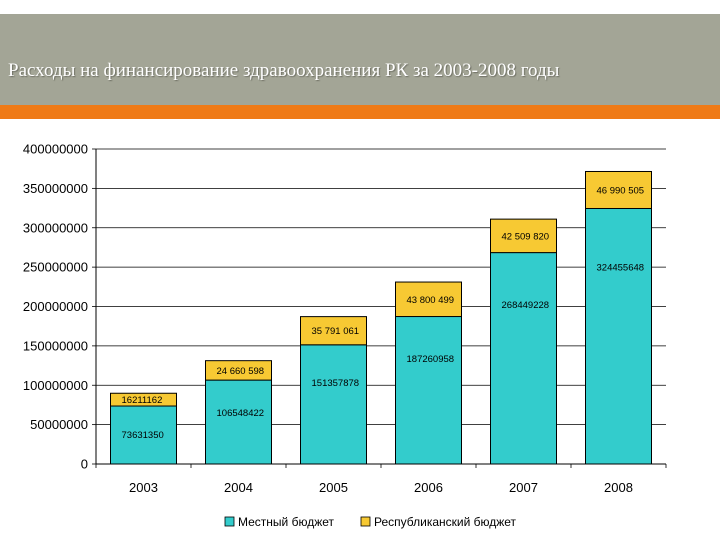 The image size is (720, 540). What do you see at coordinates (360, 112) in the screenshot?
I see `accent-stripe` at bounding box center [360, 112].